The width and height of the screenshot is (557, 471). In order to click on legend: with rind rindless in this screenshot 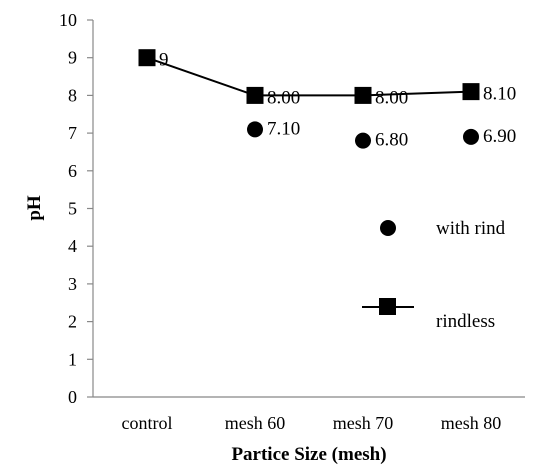, I will do `click(434, 275)`.